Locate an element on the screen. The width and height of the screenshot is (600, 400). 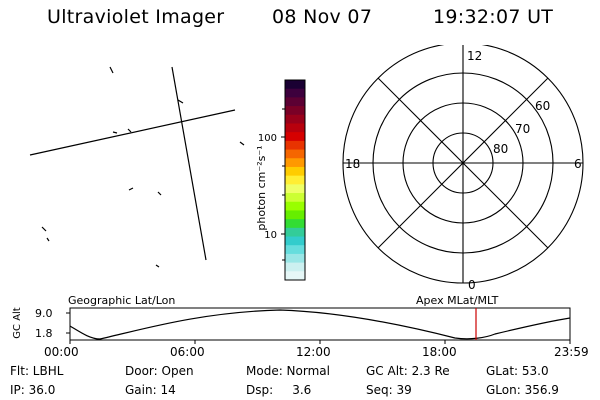
gc-alt-axis-label: GC Alt is located at coordinates (17, 323).